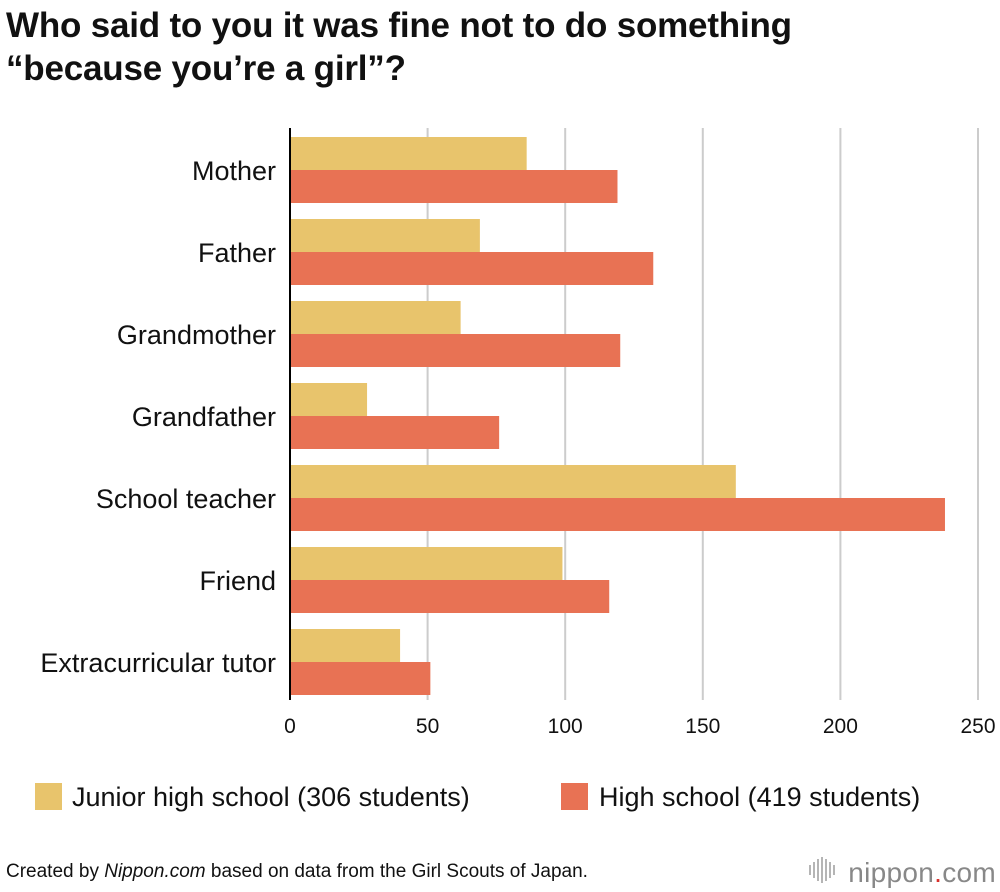  I want to click on legend-swatch-high, so click(574, 796).